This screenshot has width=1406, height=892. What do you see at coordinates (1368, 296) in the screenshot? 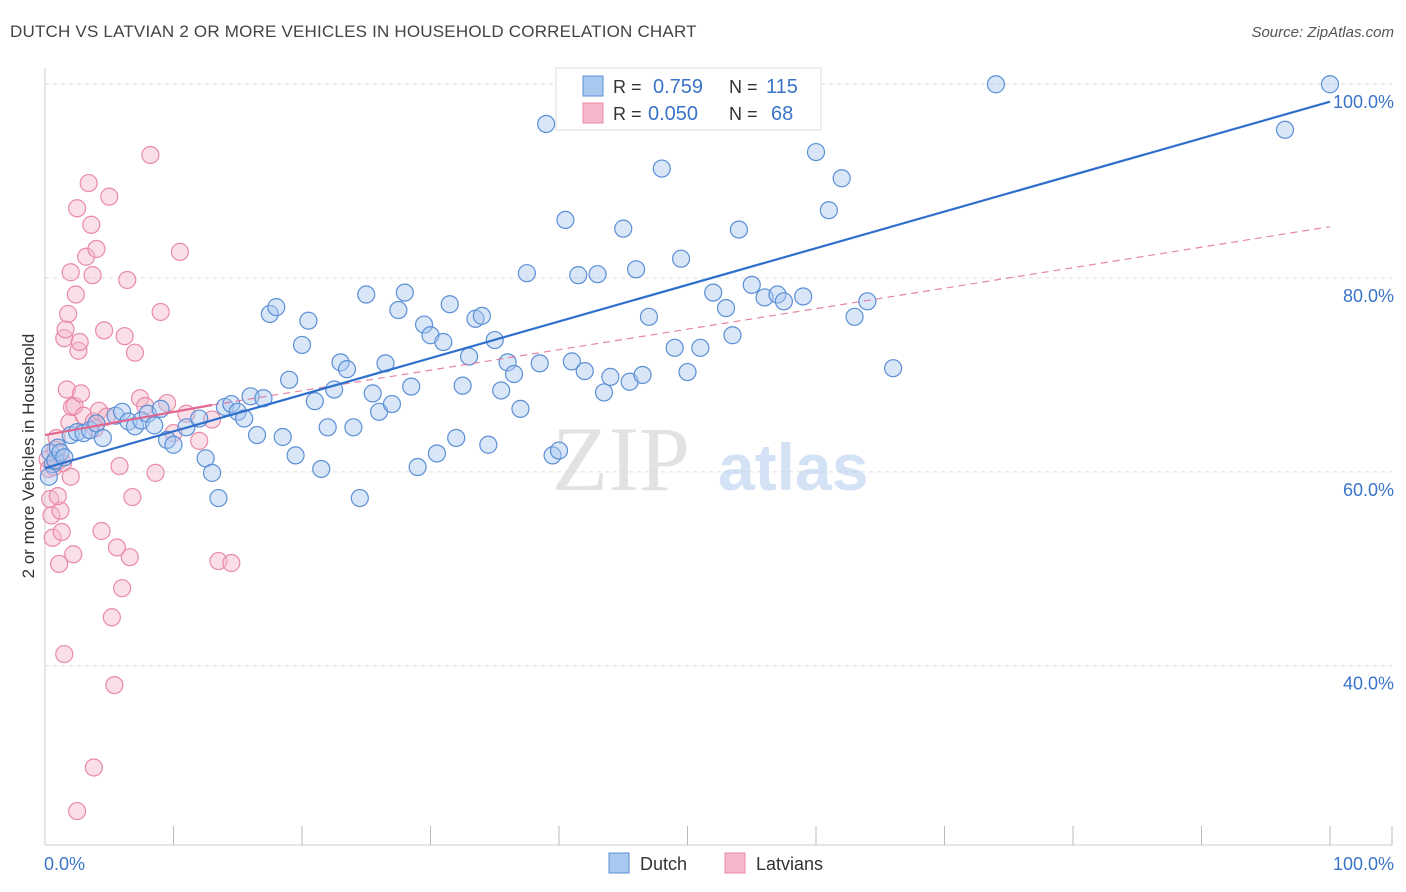
I see `y-tick-label-80: 80.0%` at bounding box center [1368, 296].